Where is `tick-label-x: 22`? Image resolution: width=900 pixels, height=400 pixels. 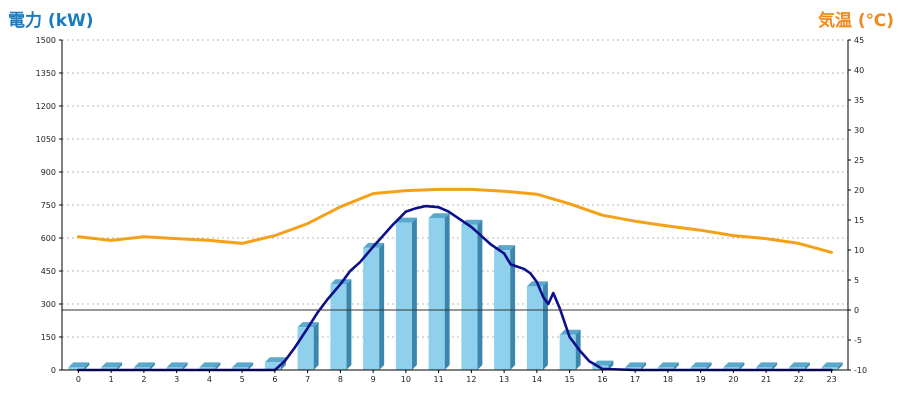
tick-label-x: 22 is located at coordinates (799, 379).